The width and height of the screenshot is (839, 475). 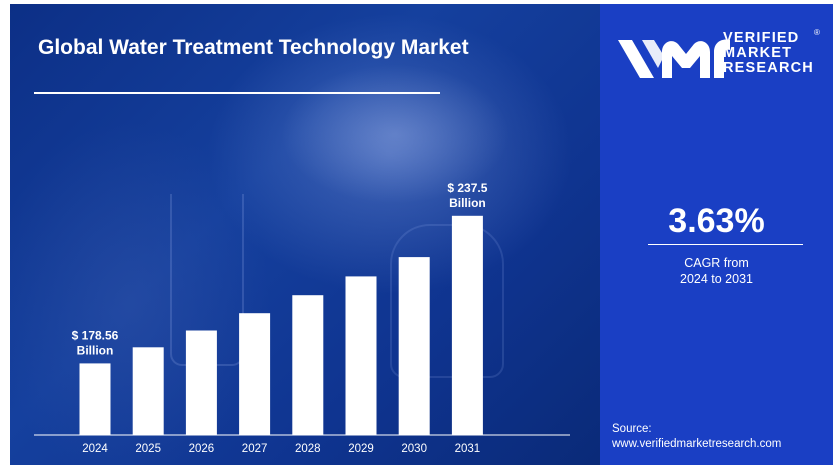 I want to click on data-label-value-2024: $ 178.56, so click(x=95, y=335).